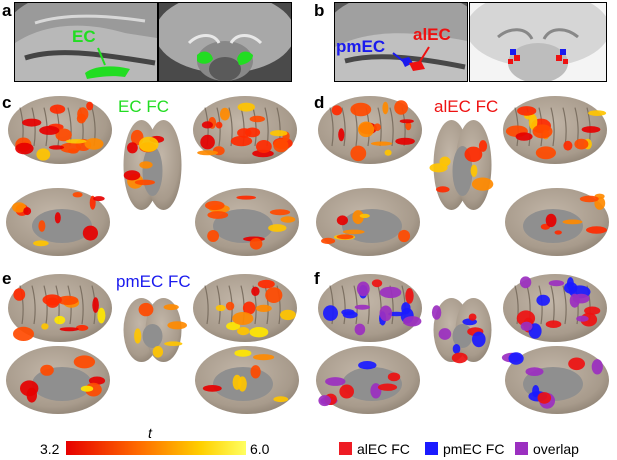 This screenshot has width=617, height=460. I want to click on ec-region-sagittal, so click(107, 72).